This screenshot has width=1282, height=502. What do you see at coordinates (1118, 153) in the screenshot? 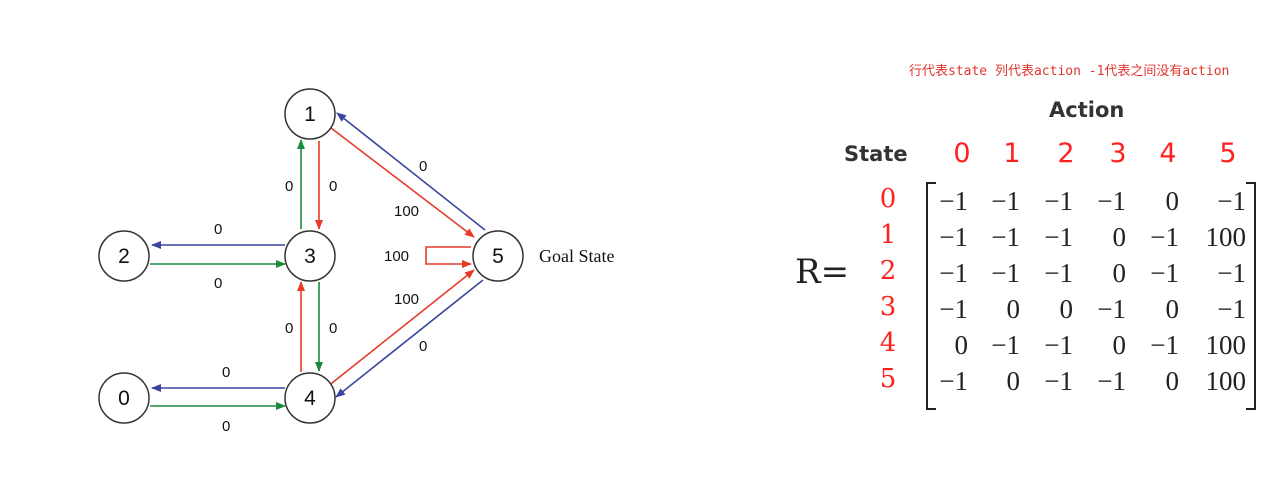
I see `action-header-3: 3` at bounding box center [1118, 153].